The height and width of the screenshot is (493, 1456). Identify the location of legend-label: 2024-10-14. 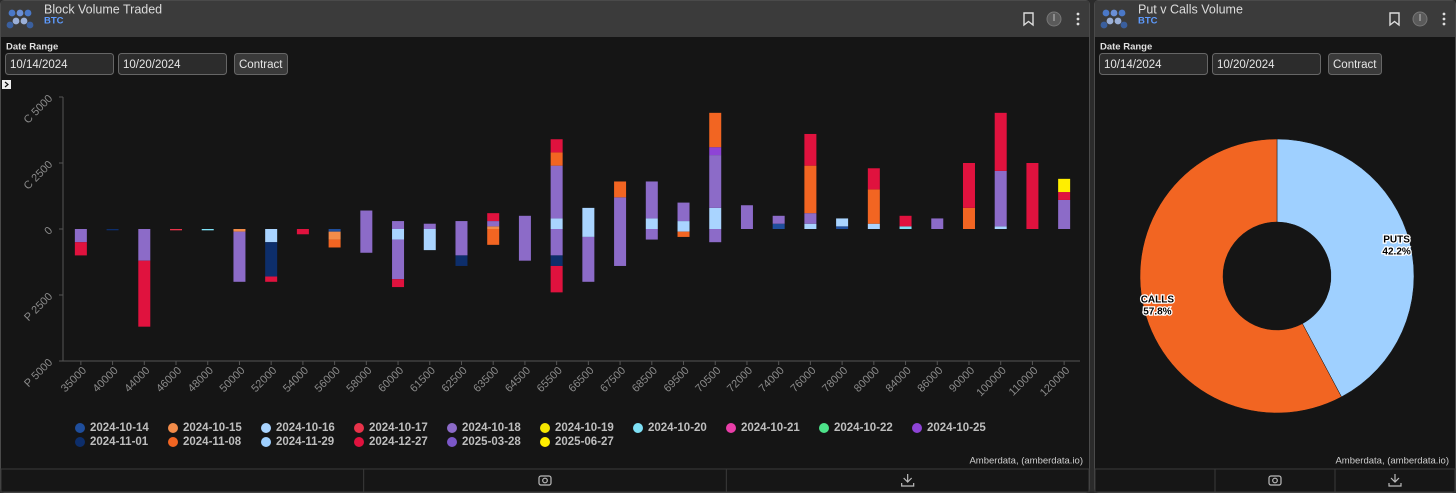
(119, 428).